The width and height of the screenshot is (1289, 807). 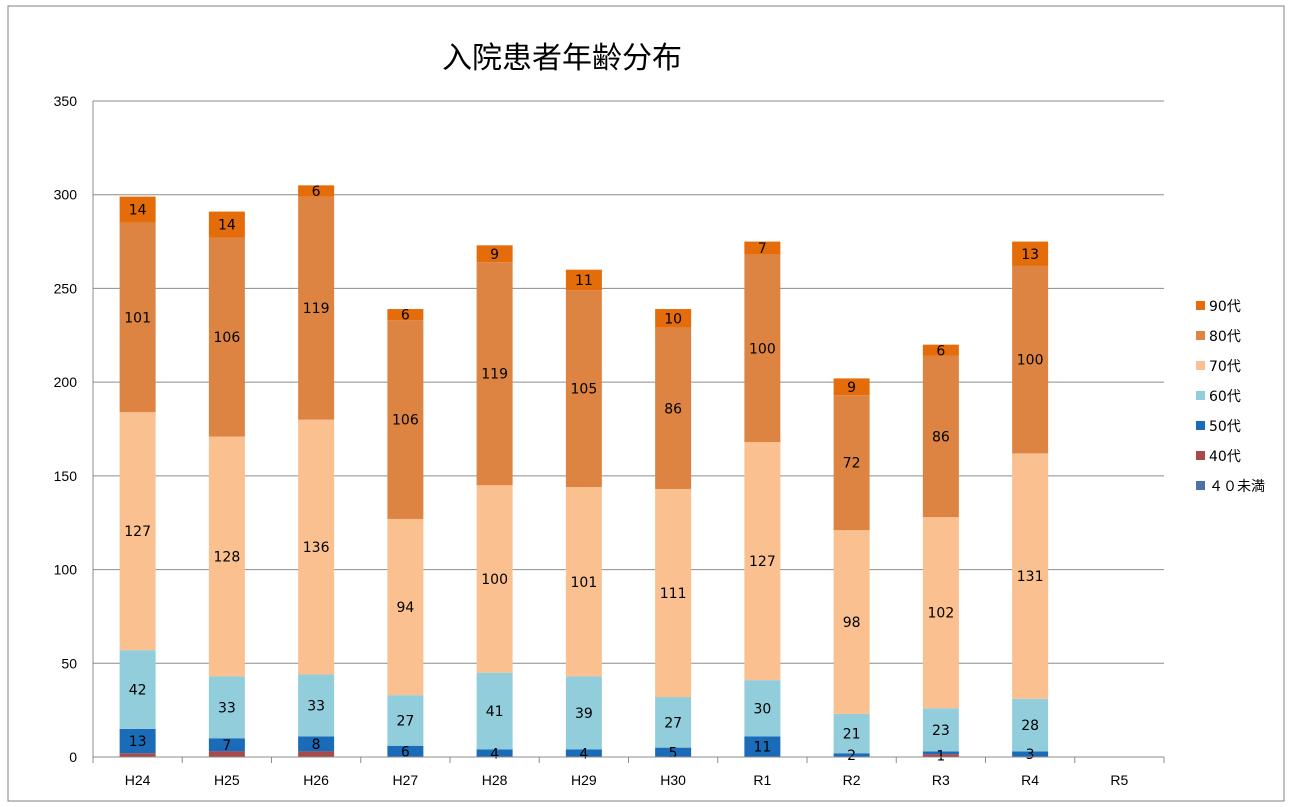 I want to click on data-label: 105, so click(x=584, y=390).